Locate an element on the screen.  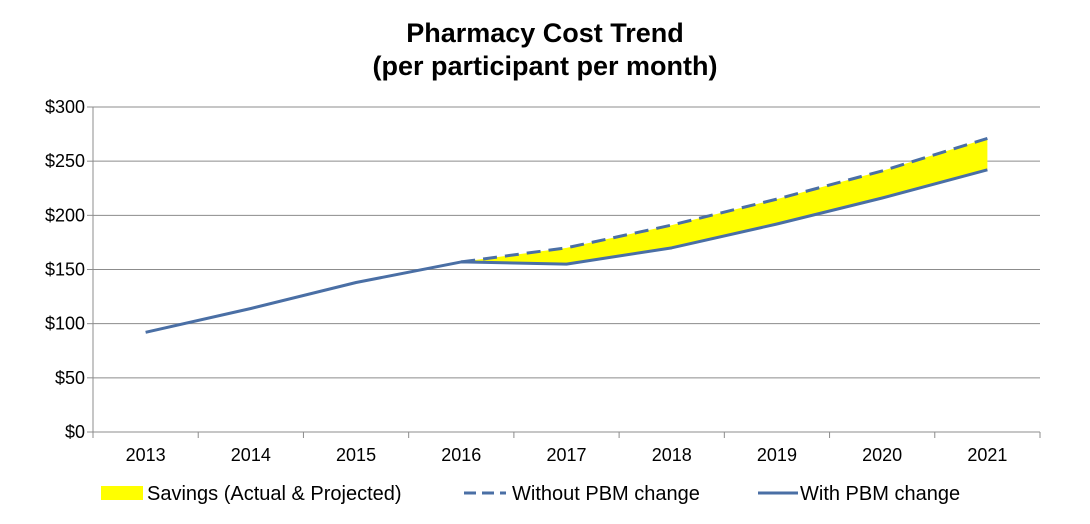
legend-label-with-pbm-change: With PBM change is located at coordinates (880, 494).